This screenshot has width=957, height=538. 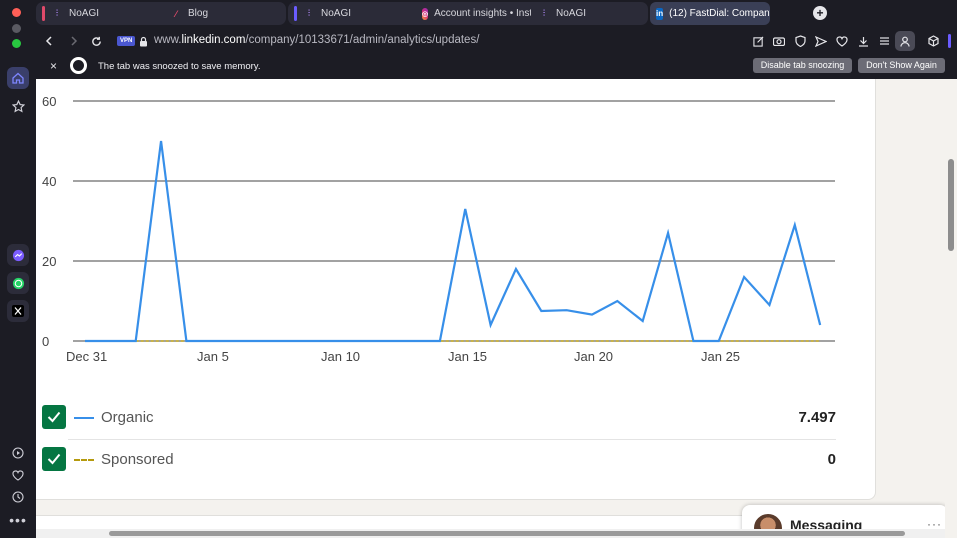 I want to click on menu-icon, so click(x=884, y=41).